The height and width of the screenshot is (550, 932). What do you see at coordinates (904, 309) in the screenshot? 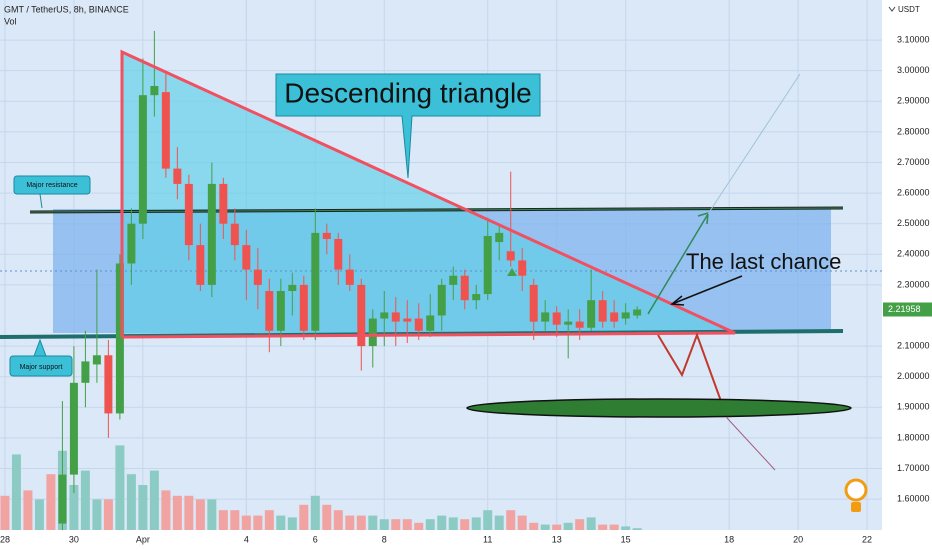
I see `last-price-label: 2.21958` at bounding box center [904, 309].